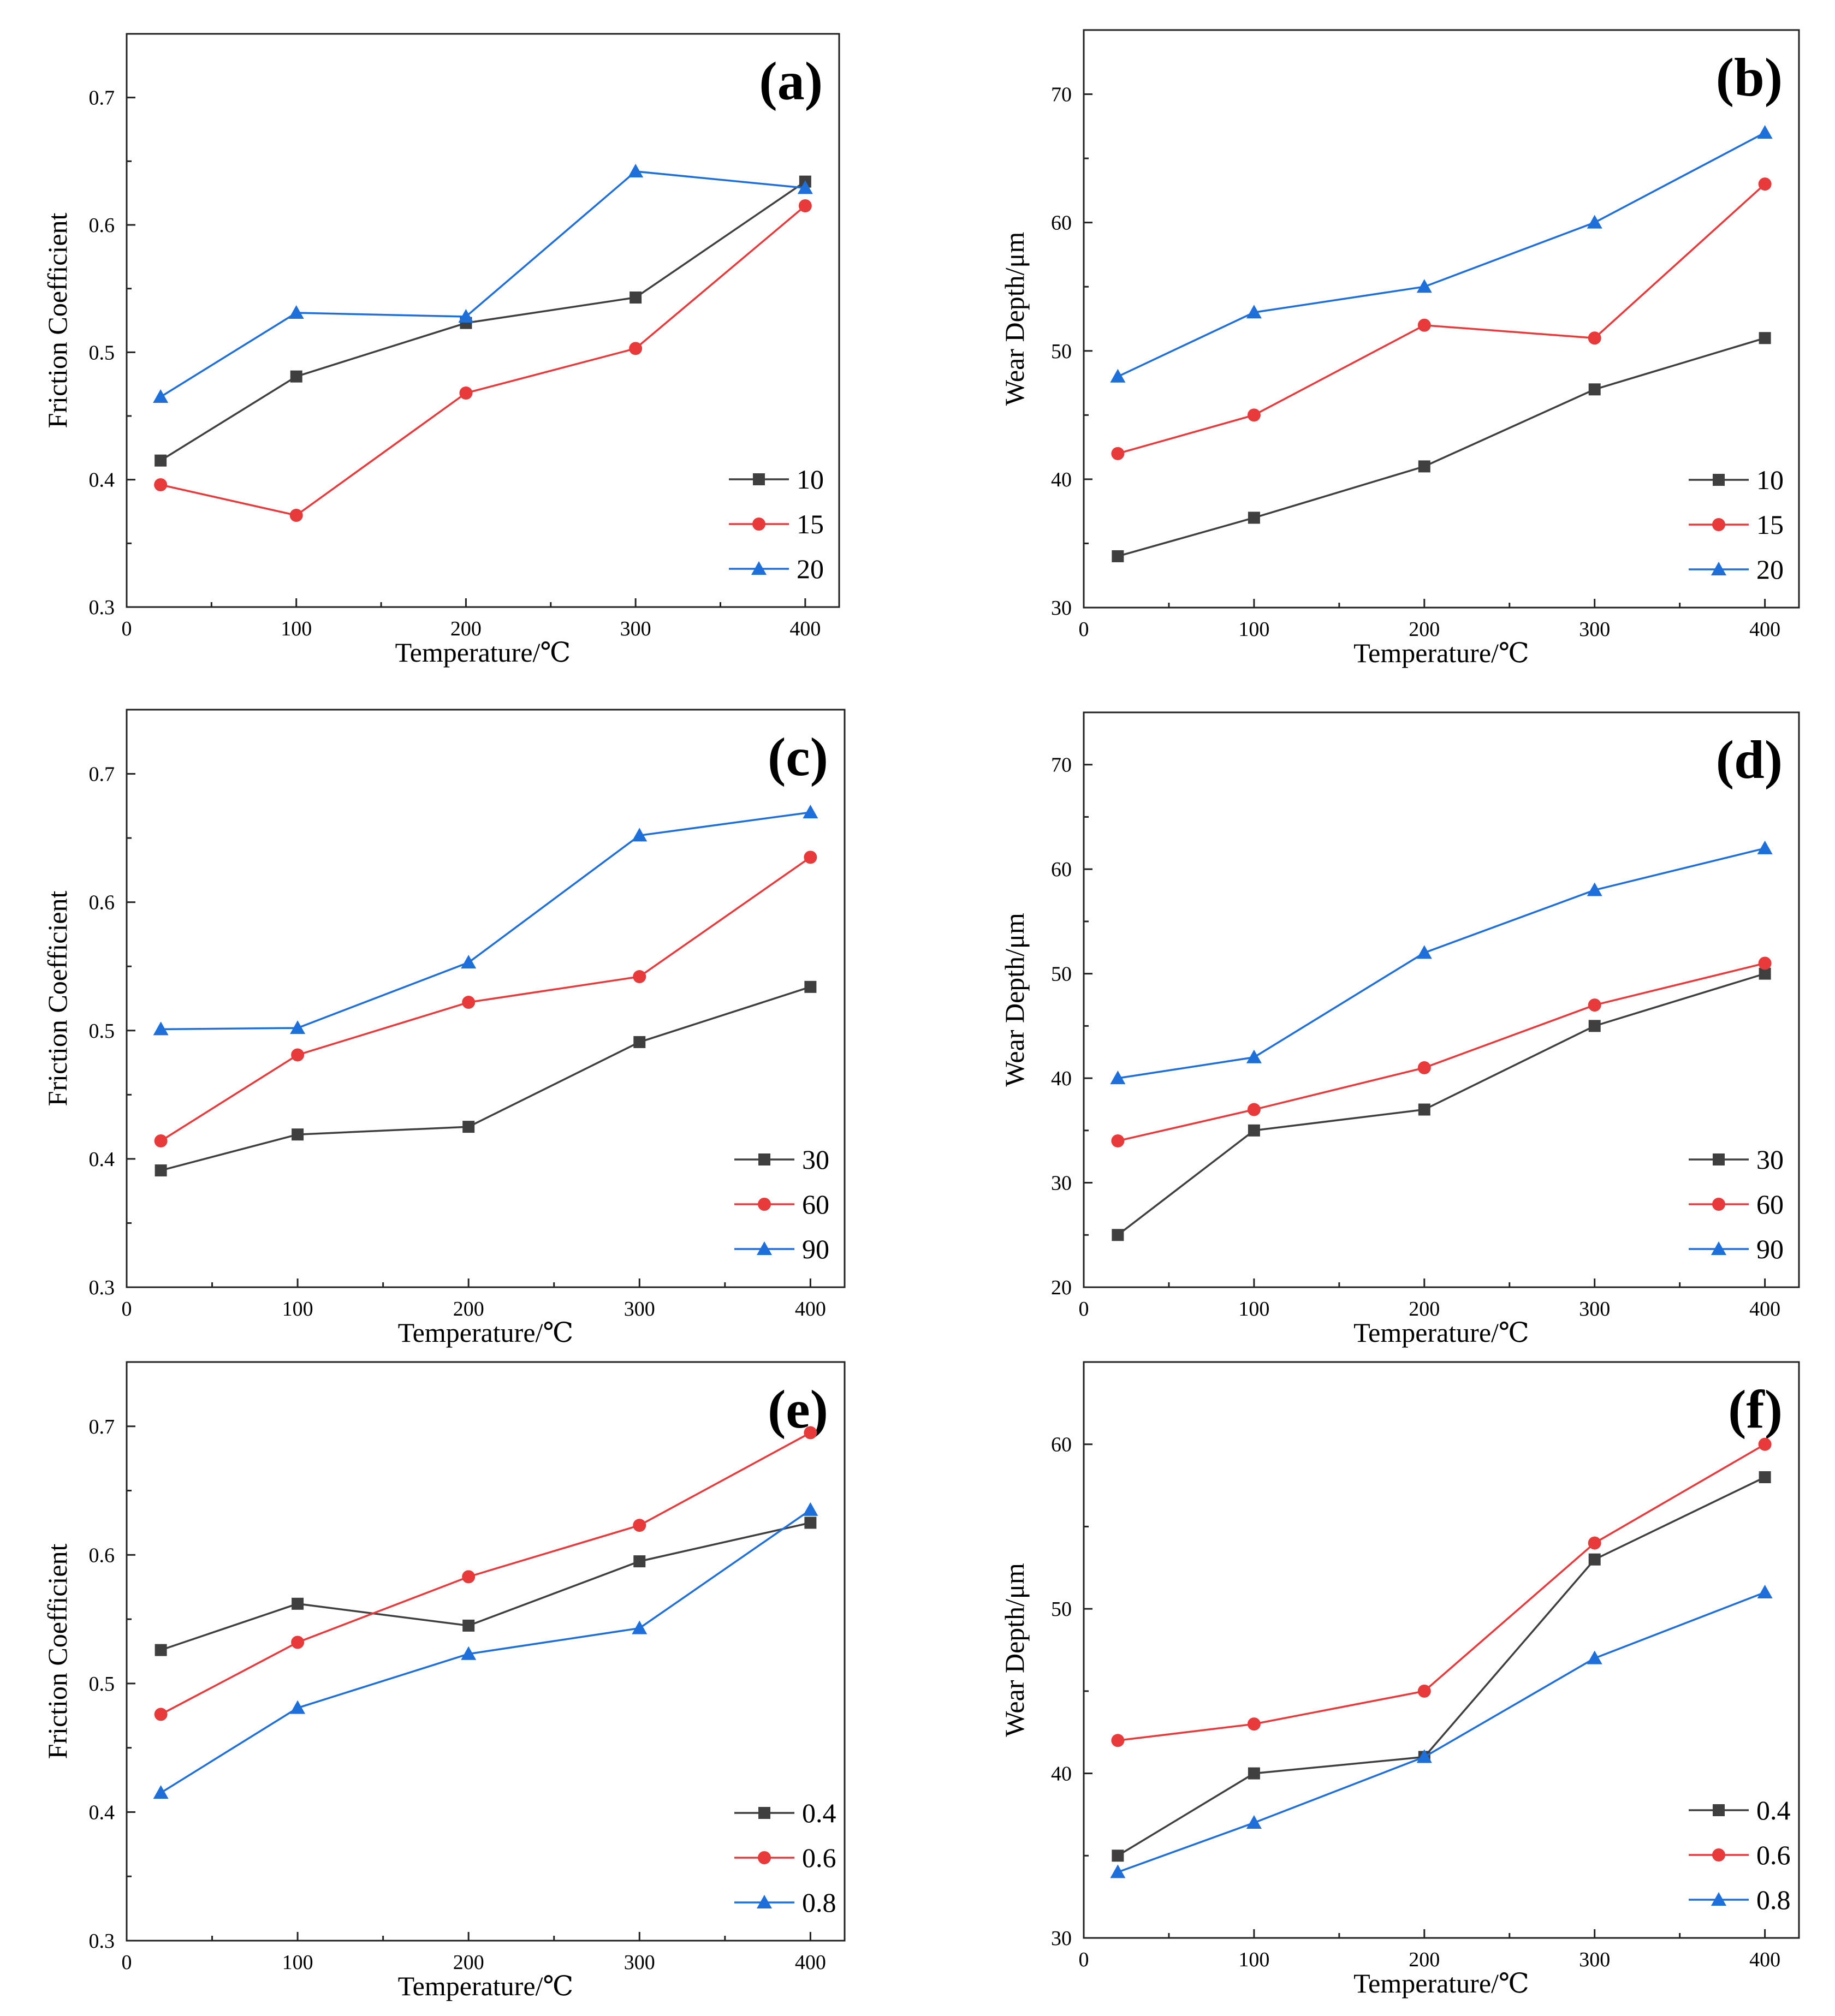 This screenshot has height=2016, width=1835. What do you see at coordinates (1061, 1078) in the screenshot?
I see `y-tick-label: 40` at bounding box center [1061, 1078].